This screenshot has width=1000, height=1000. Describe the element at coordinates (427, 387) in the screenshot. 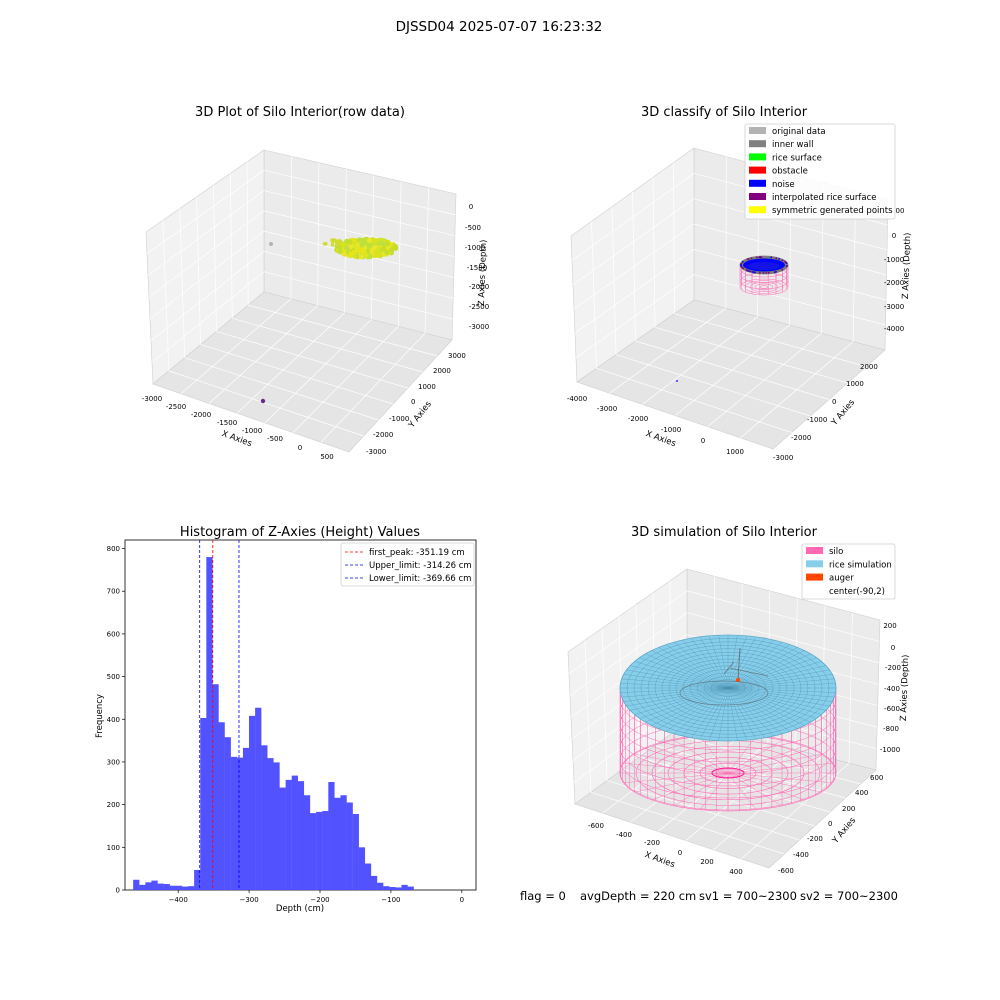

I see `raw-ytick: 1000` at that location.